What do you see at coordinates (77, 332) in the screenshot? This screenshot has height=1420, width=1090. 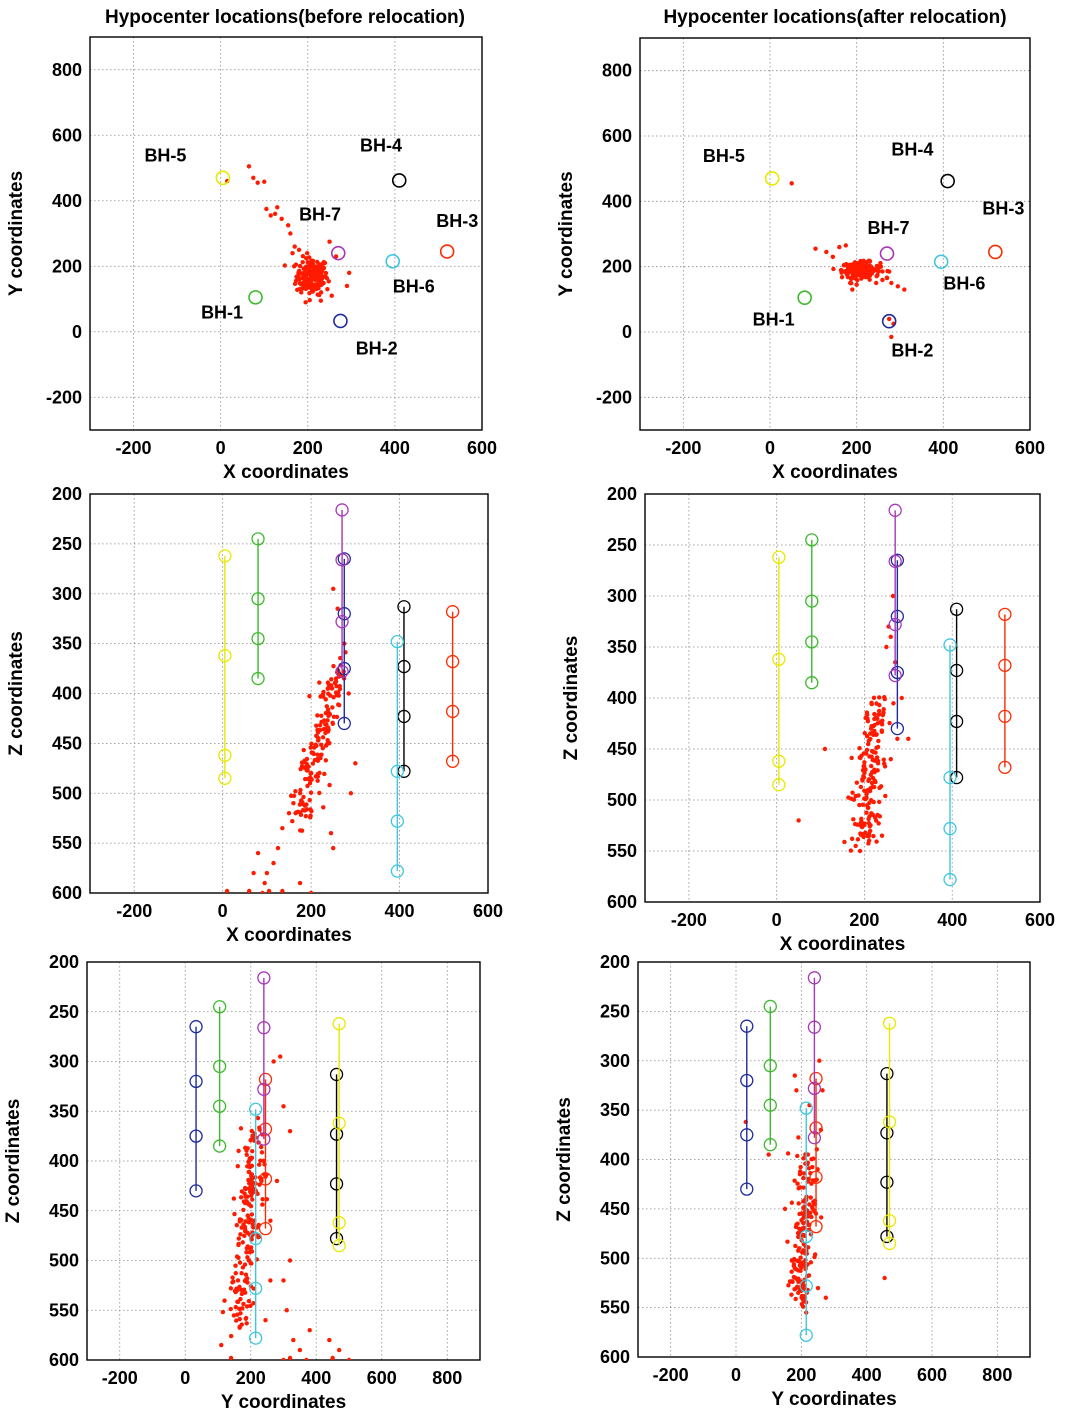 I see `y-tick-label: 0` at bounding box center [77, 332].